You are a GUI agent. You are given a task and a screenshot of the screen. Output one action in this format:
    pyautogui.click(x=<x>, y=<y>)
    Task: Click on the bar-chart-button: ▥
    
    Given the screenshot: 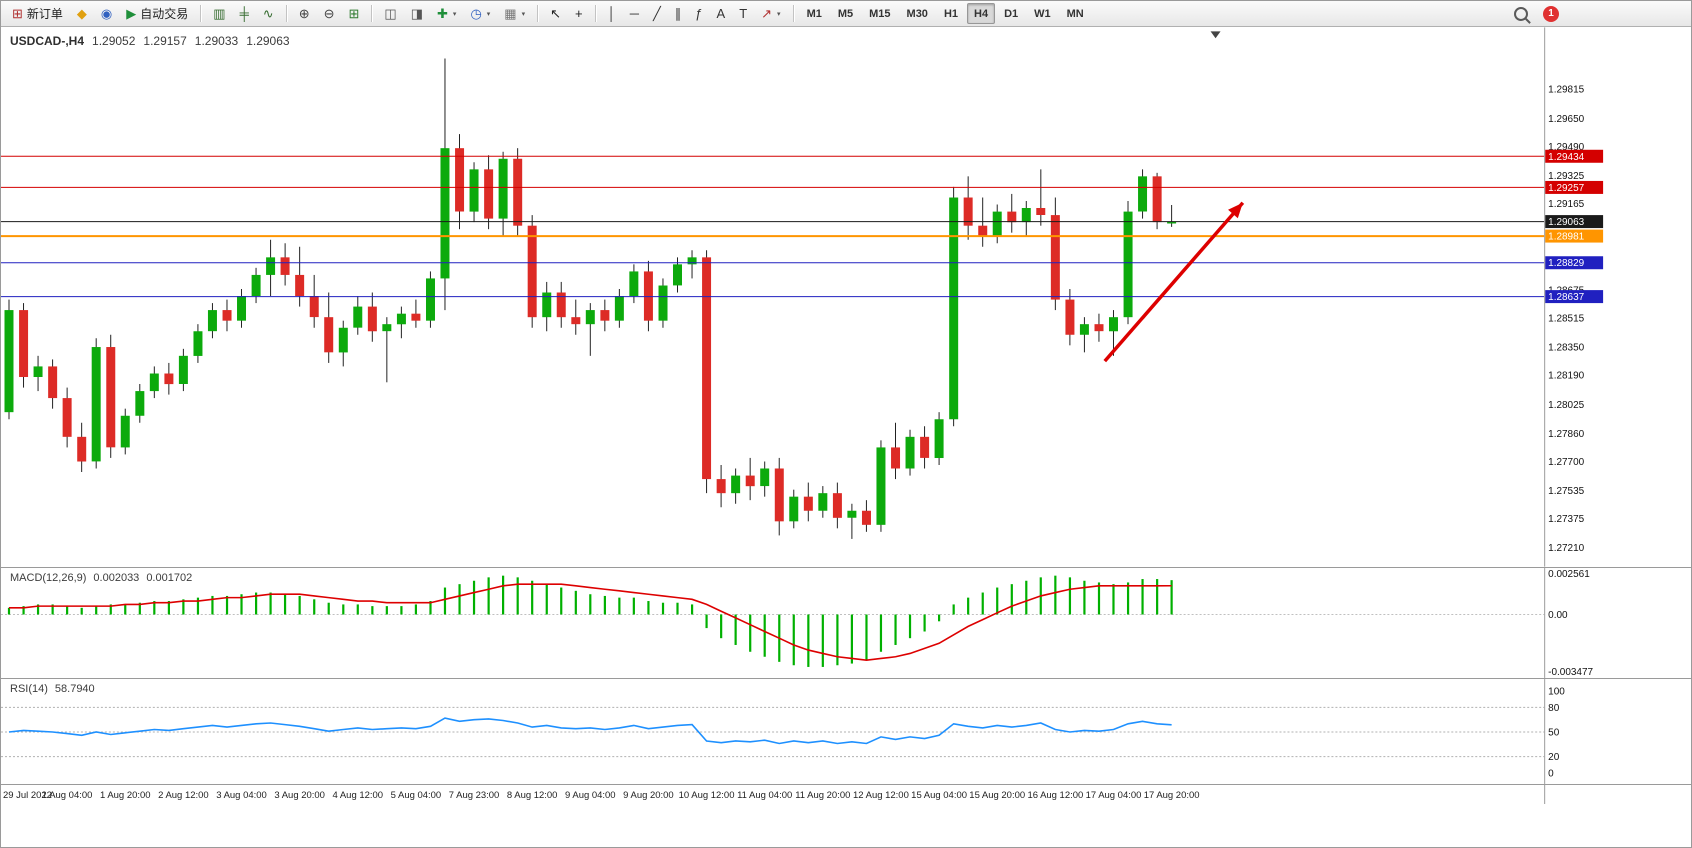 What is the action you would take?
    pyautogui.click(x=219, y=13)
    